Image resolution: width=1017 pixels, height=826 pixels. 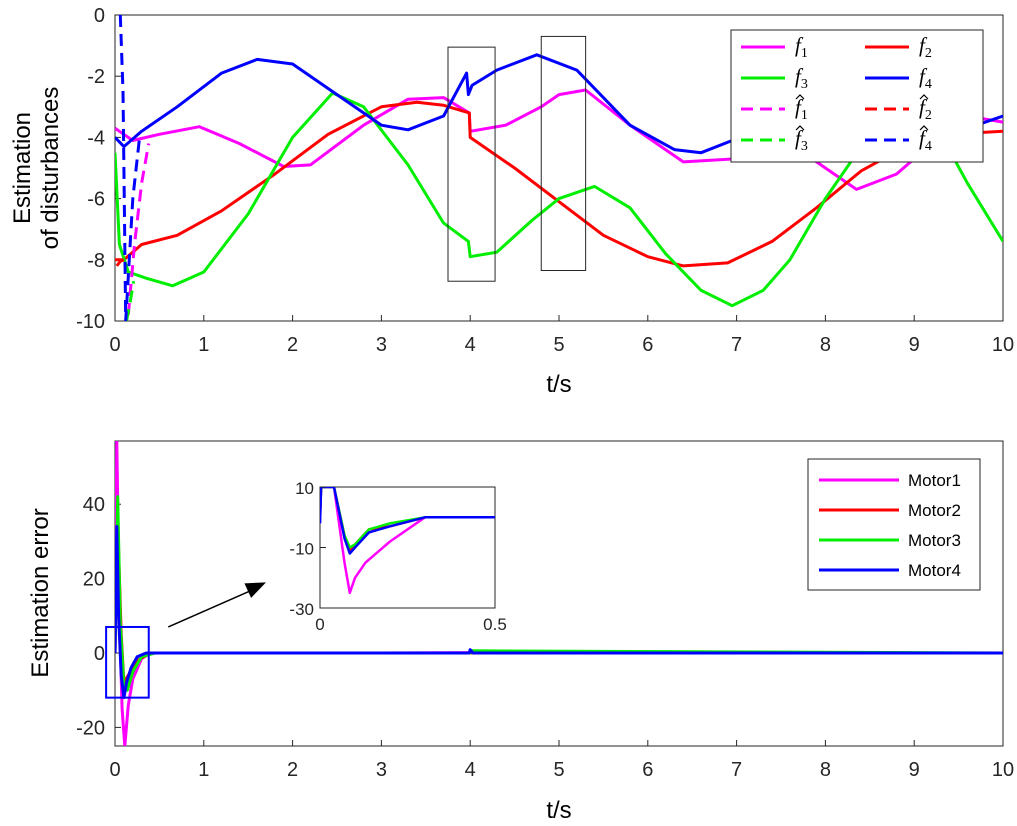 What do you see at coordinates (96, 77) in the screenshot?
I see `disturbance-y-tick-label: -2` at bounding box center [96, 77].